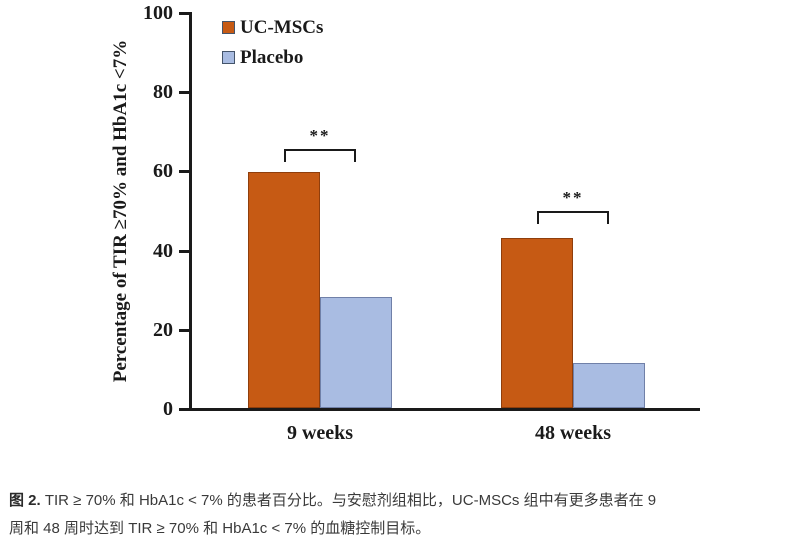  I want to click on bar-uc-mscs-9-weeks, so click(284, 290).